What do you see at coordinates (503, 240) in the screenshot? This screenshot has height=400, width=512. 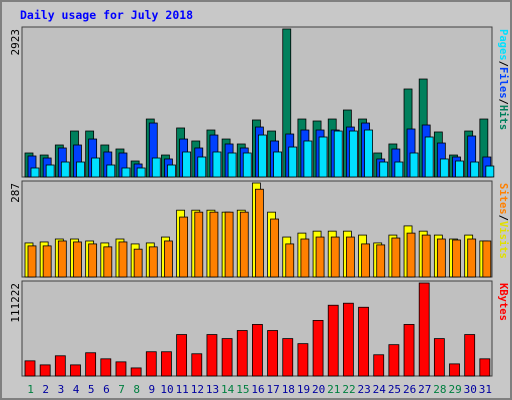 I see `legend-entry: Visits` at bounding box center [503, 240].